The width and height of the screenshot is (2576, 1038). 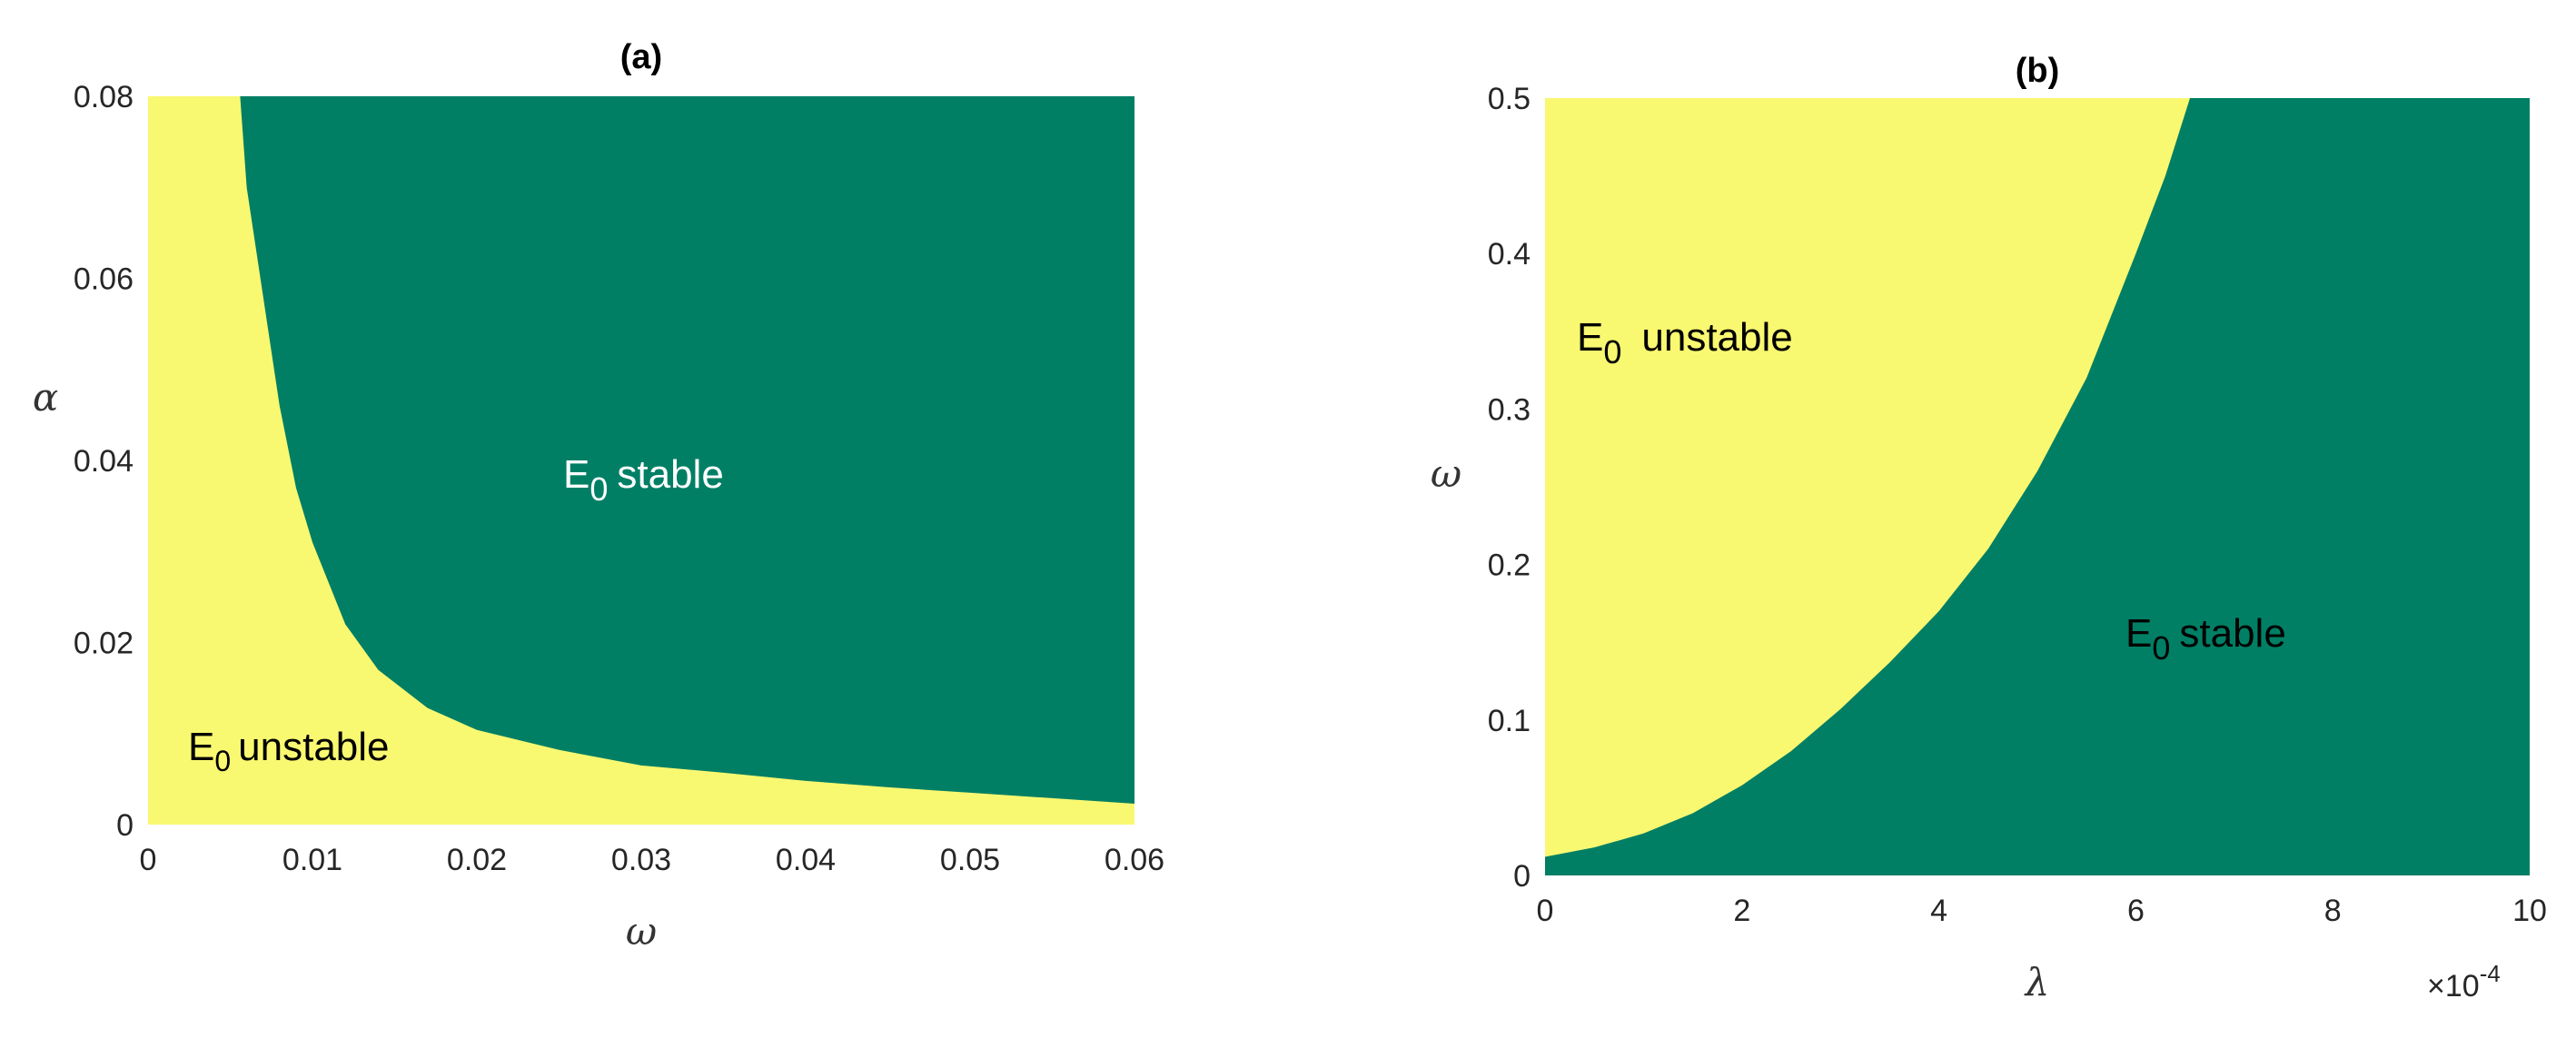 What do you see at coordinates (104, 97) in the screenshot?
I see `panel-a-y-tick-label: 0.08` at bounding box center [104, 97].